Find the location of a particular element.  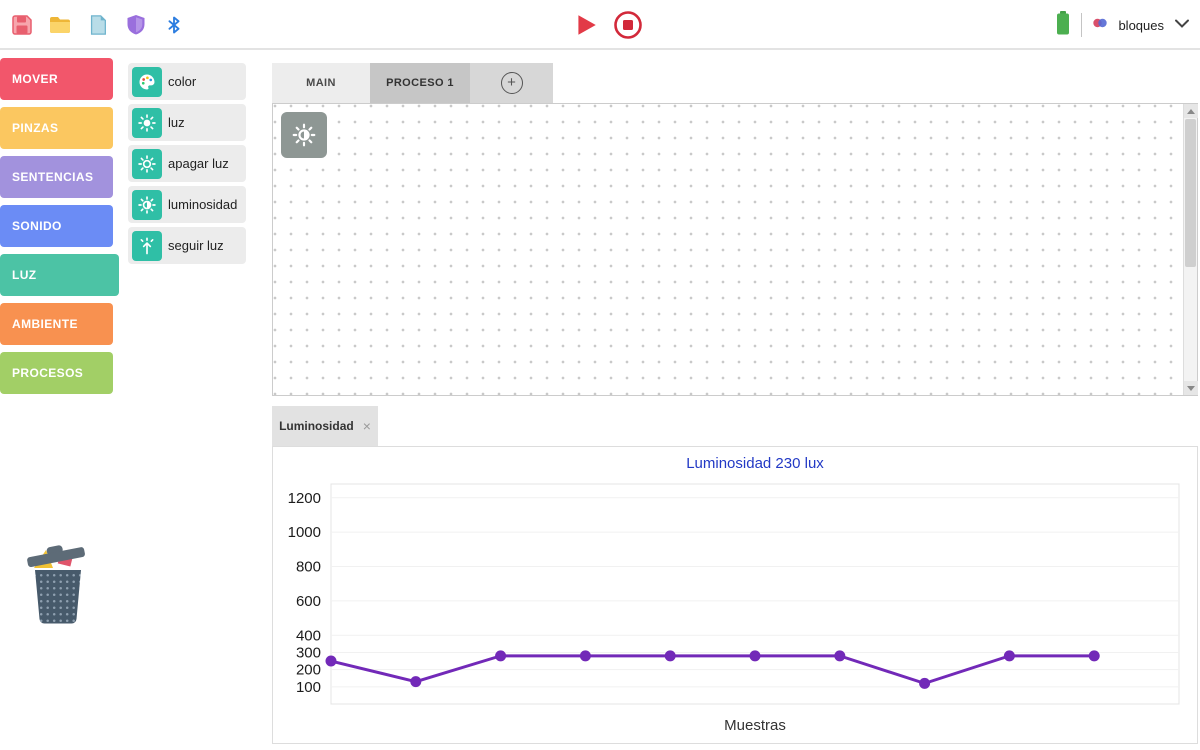

triangle-down-icon is located at coordinates (1191, 388).